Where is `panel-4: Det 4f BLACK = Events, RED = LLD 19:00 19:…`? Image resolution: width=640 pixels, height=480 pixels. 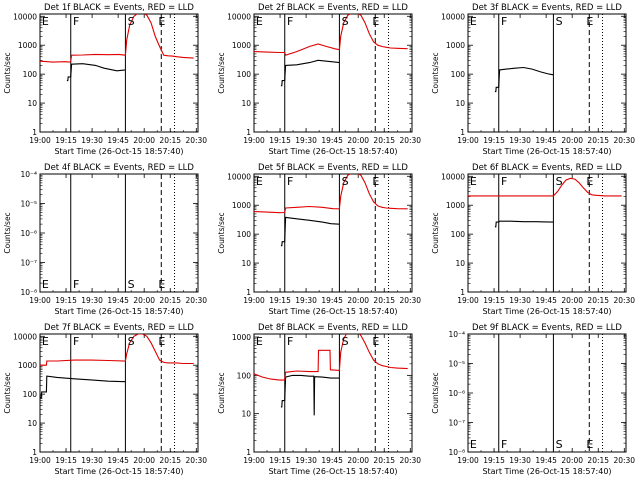 panel-4: Det 4f BLACK = Events, RED = LLD 19:00 19:… is located at coordinates (105, 239).